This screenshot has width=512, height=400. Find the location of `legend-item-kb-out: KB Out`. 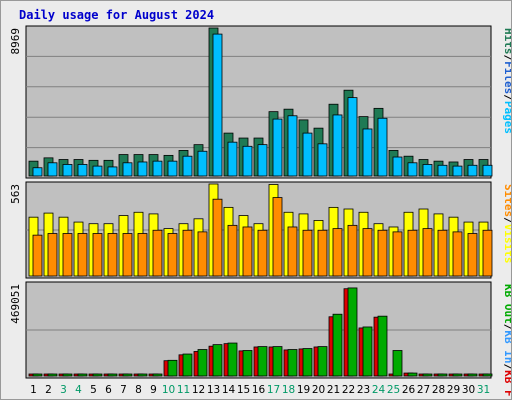

legend-item-kb-out: KB Out is located at coordinates (506, 304).